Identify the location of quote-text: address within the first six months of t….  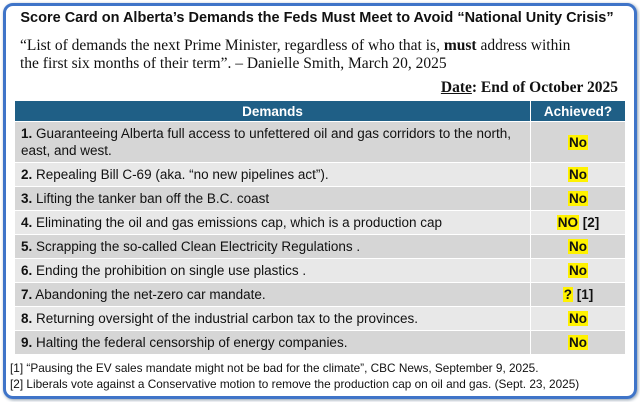
(295, 54).